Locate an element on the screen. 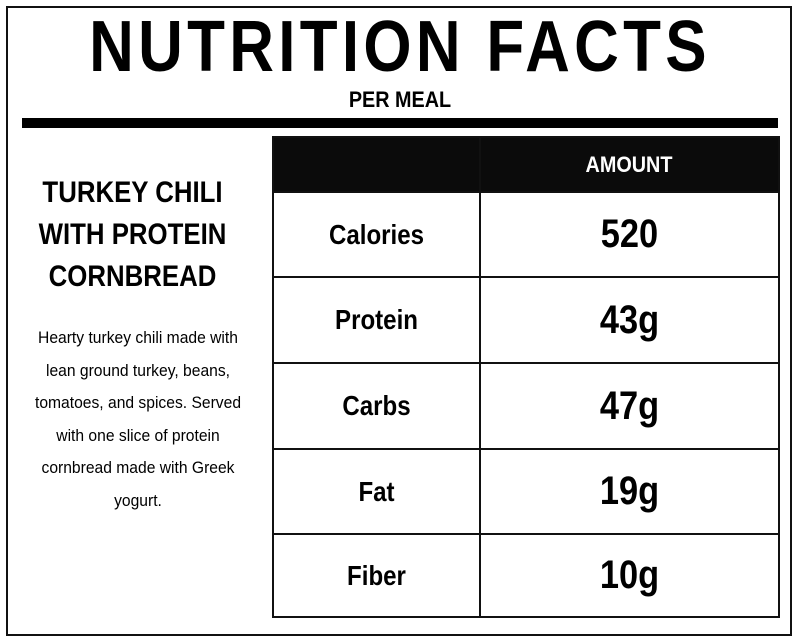 The width and height of the screenshot is (800, 644). row-label: Calories is located at coordinates (376, 234).